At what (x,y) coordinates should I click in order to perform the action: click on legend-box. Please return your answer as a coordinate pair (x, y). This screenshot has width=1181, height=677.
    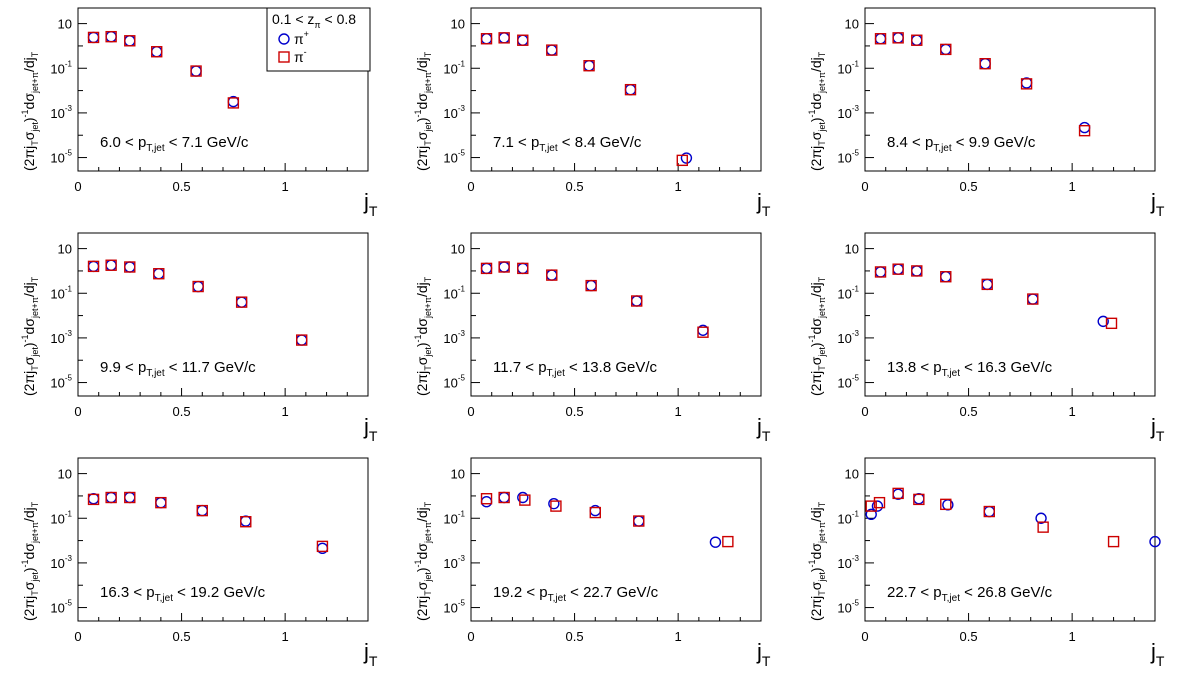
    Looking at the image, I should click on (318, 39).